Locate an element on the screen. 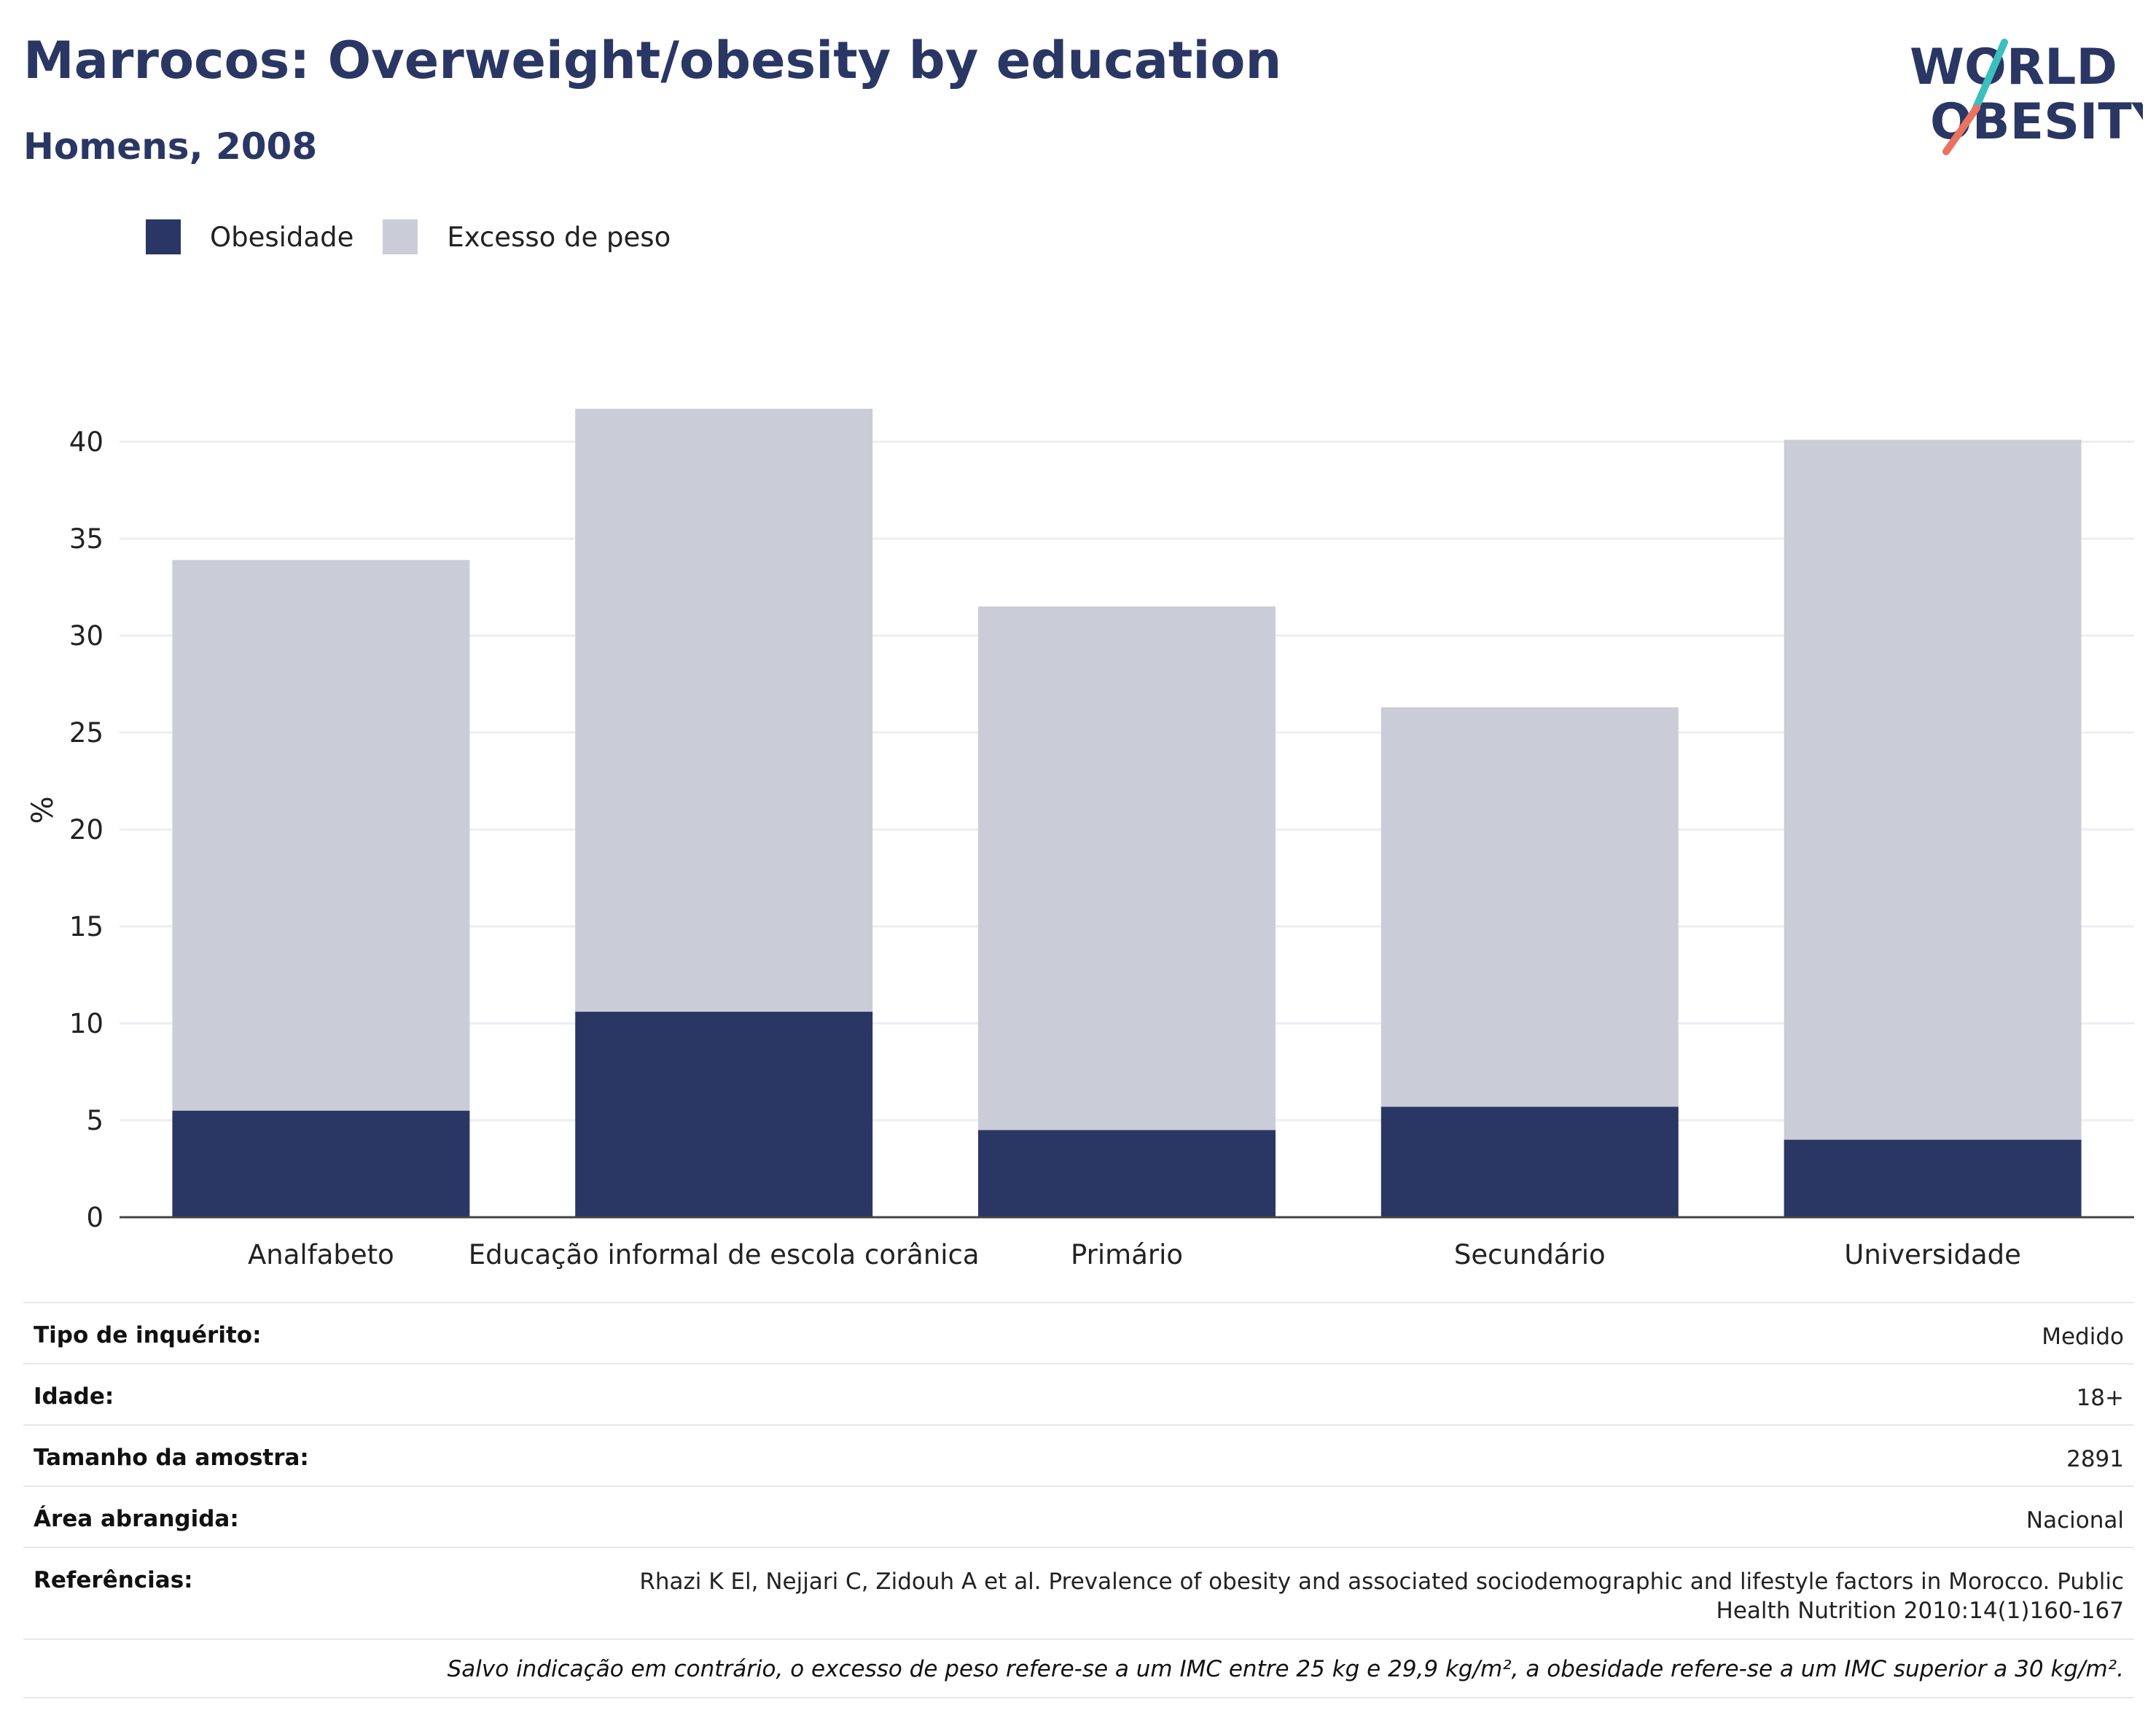 This screenshot has height=1734, width=2156. x-tick-label: Analfabeto is located at coordinates (321, 1254).